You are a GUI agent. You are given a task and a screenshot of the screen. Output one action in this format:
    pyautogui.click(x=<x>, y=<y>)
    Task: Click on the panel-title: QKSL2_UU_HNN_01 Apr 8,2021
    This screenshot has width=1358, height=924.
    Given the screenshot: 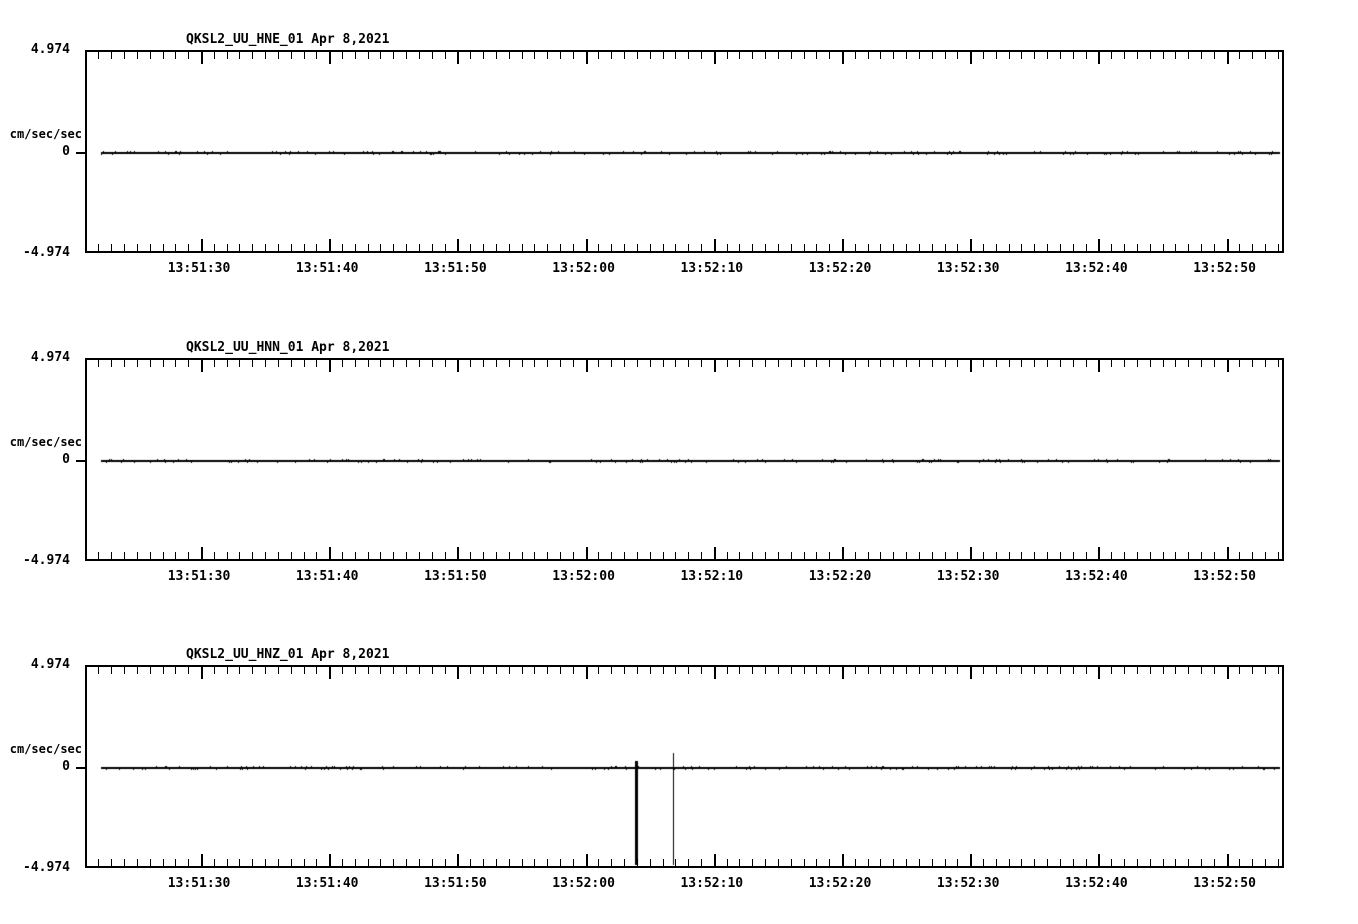 What is the action you would take?
    pyautogui.click(x=288, y=347)
    